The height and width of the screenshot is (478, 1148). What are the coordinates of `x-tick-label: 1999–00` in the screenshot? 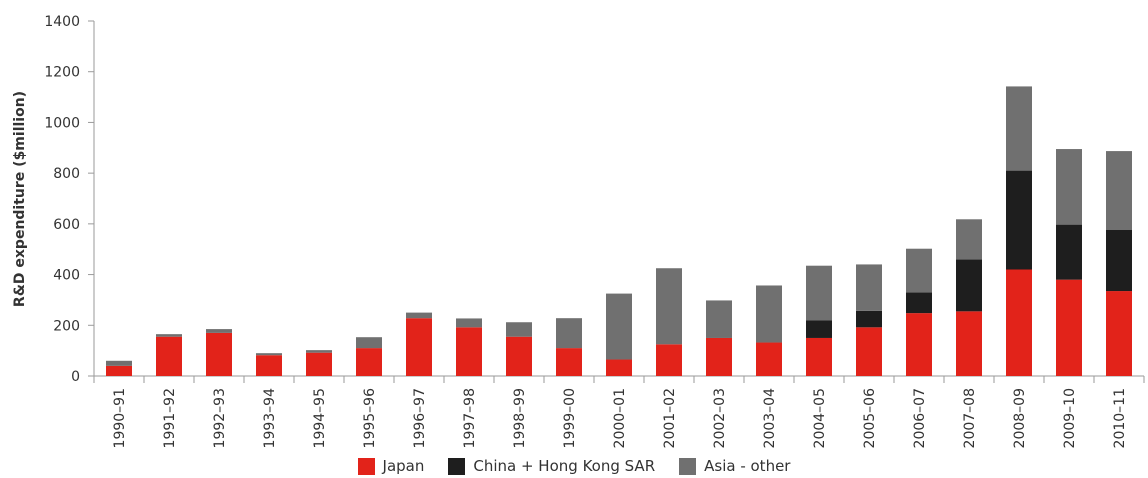 It's located at (570, 418).